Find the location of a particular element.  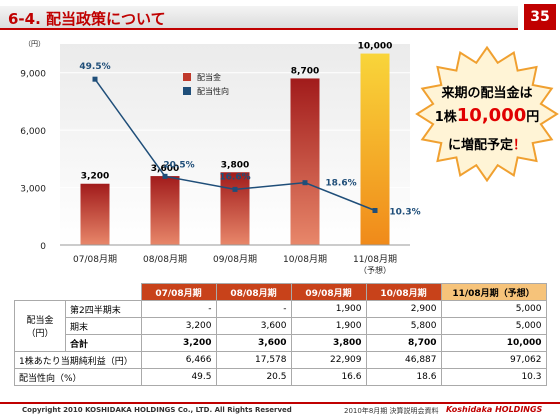

company-logo: Koshidaka HOLDINGS is located at coordinates (494, 409).